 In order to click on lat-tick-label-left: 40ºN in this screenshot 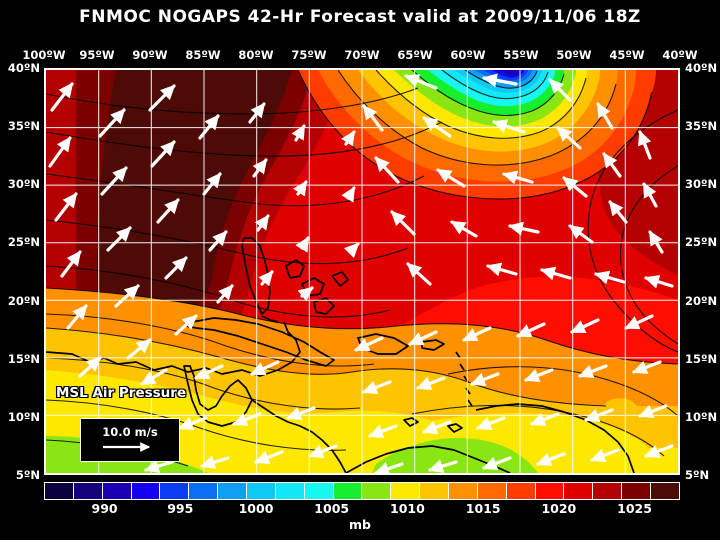, I will do `click(23, 68)`.